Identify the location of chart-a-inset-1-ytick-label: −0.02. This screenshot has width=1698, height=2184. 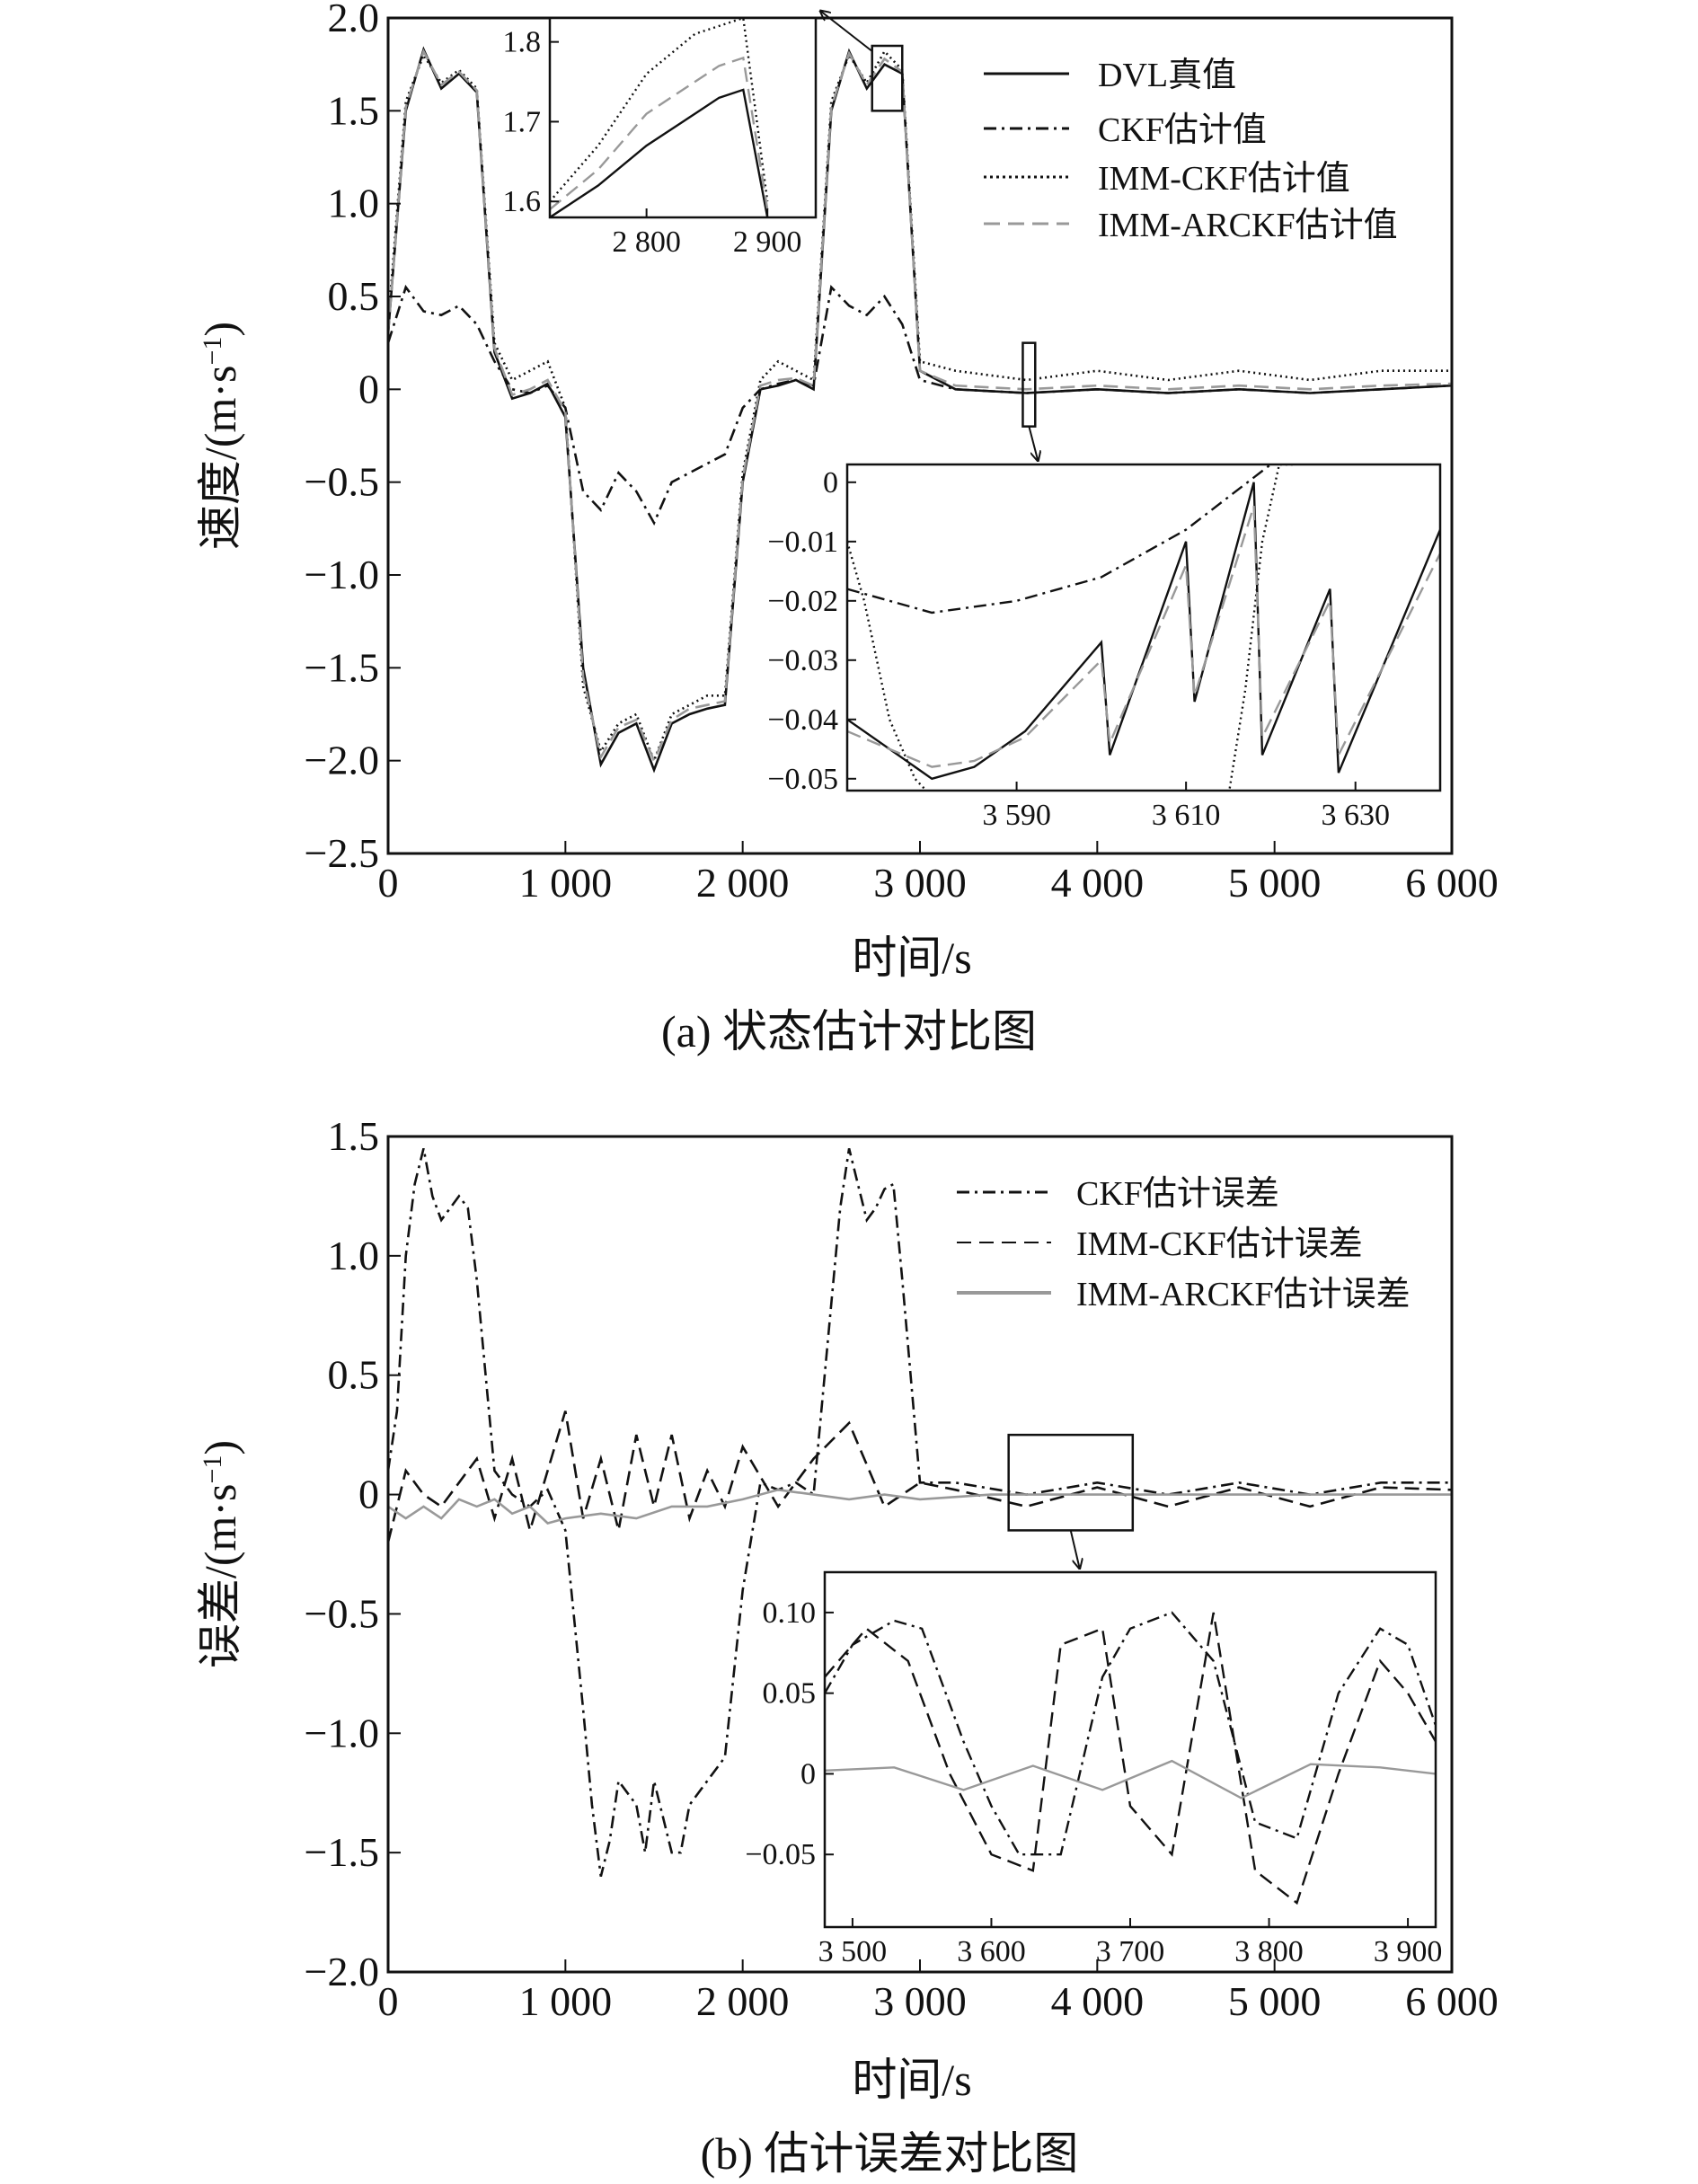
(802, 602).